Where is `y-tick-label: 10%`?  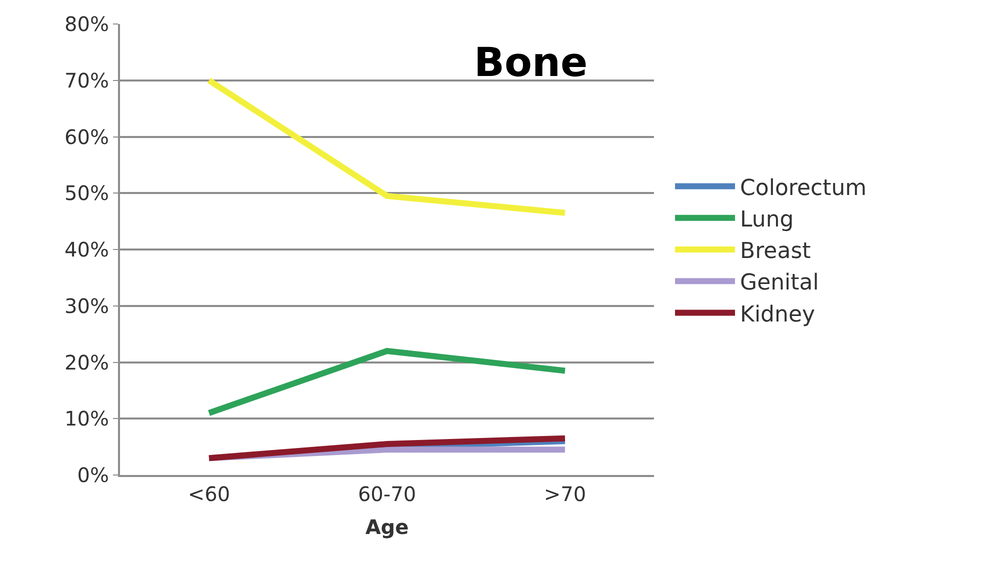
y-tick-label: 10% is located at coordinates (86, 418).